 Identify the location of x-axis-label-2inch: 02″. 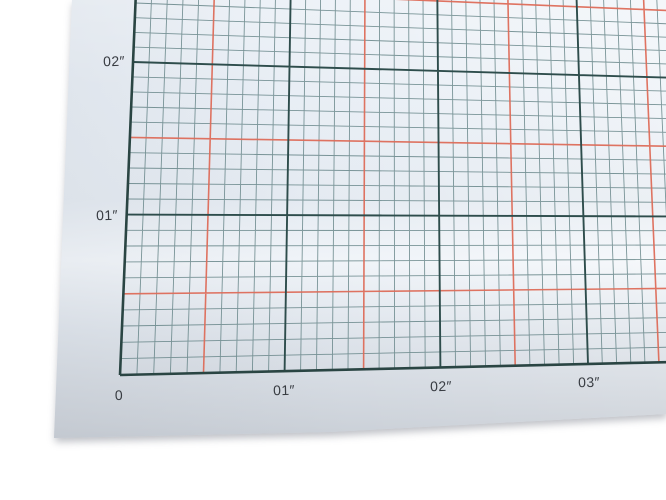
(440, 386).